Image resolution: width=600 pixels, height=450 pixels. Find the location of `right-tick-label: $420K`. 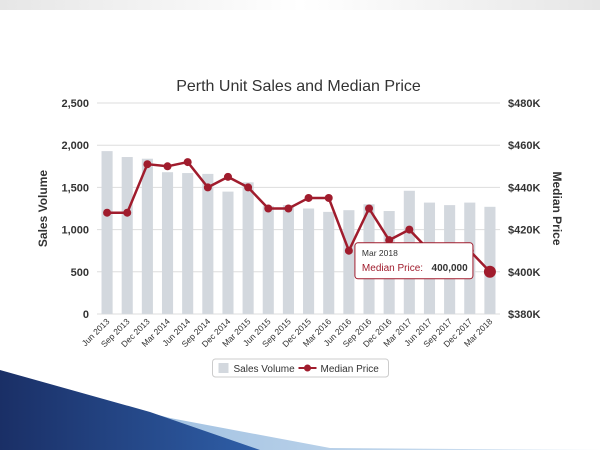

right-tick-label: $420K is located at coordinates (524, 231).